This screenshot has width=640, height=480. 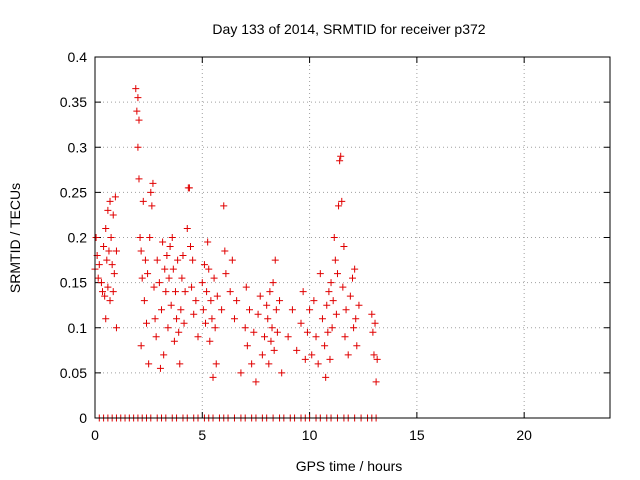 I want to click on x-tick-label: 10, so click(x=310, y=435).